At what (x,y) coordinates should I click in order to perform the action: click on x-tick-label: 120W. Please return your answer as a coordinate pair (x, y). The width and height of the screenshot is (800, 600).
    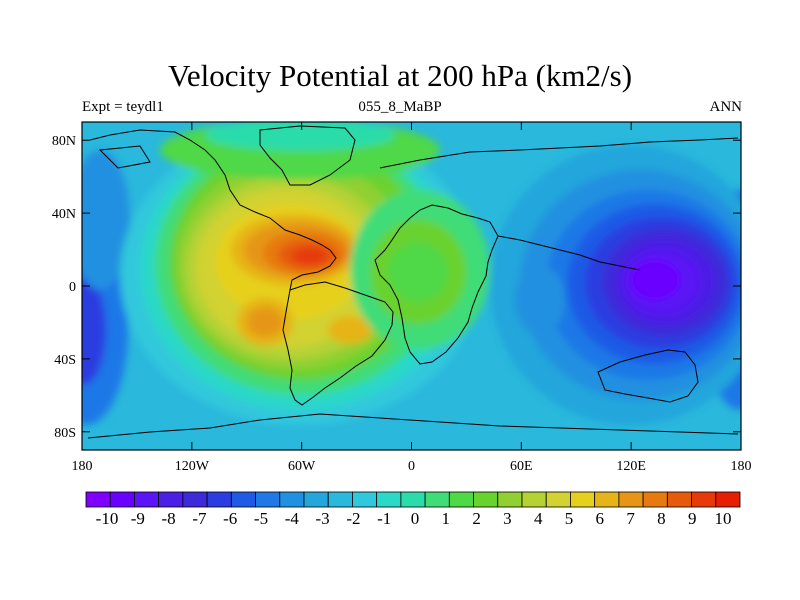
    Looking at the image, I should click on (192, 466).